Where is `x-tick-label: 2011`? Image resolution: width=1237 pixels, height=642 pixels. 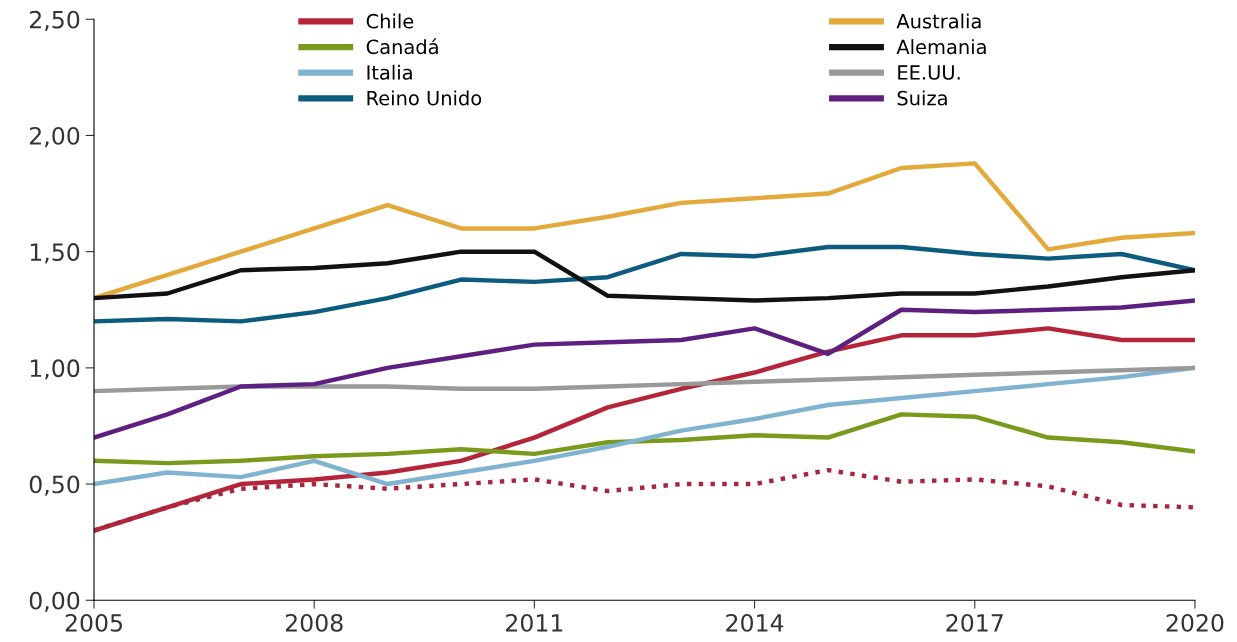
x-tick-label: 2011 is located at coordinates (534, 622).